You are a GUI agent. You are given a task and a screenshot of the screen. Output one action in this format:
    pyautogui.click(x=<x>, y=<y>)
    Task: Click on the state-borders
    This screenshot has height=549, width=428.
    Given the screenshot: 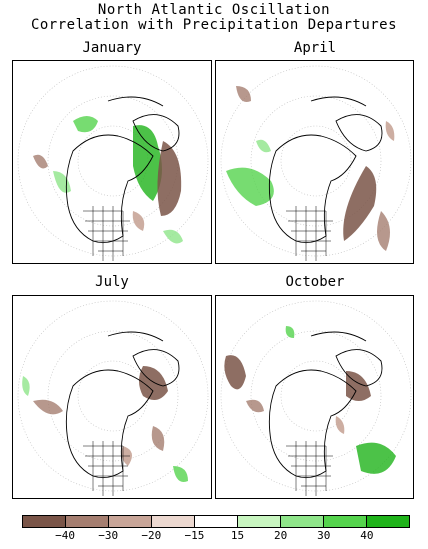 What is the action you would take?
    pyautogui.click(x=106, y=233)
    